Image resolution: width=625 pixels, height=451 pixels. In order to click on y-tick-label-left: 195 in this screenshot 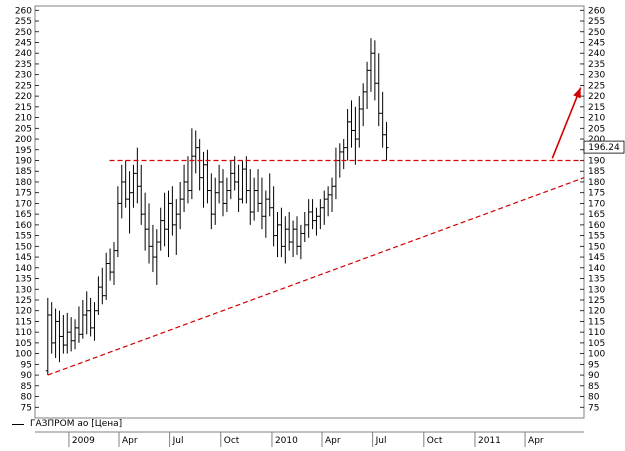, I will do `click(23, 151)`.